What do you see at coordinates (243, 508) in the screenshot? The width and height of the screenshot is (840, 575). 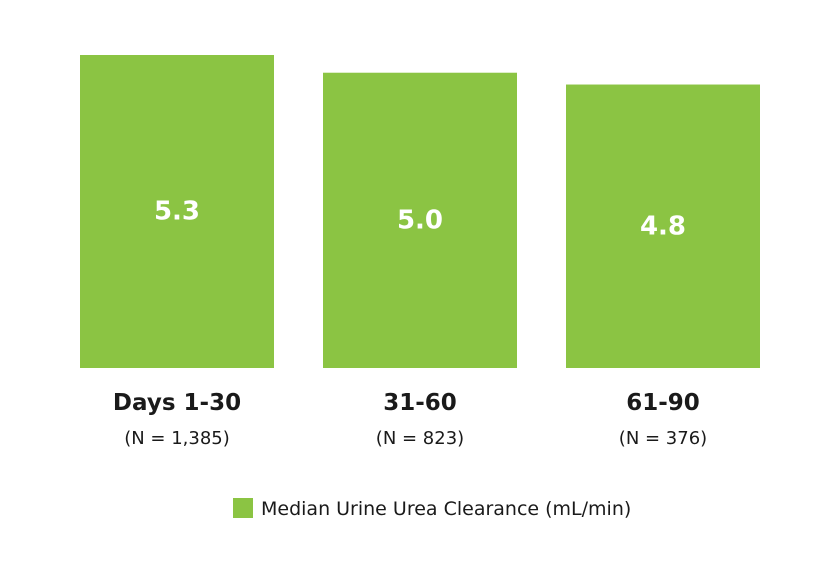 I see `legend-swatch` at bounding box center [243, 508].